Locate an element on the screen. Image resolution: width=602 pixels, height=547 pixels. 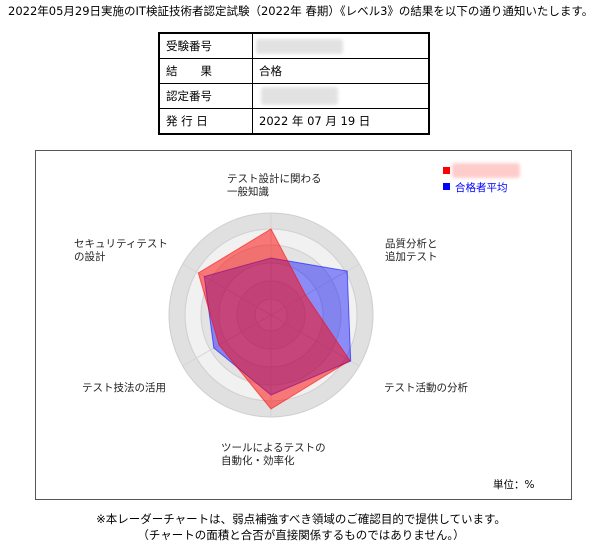
axis-label: 追加テスト is located at coordinates (411, 256).